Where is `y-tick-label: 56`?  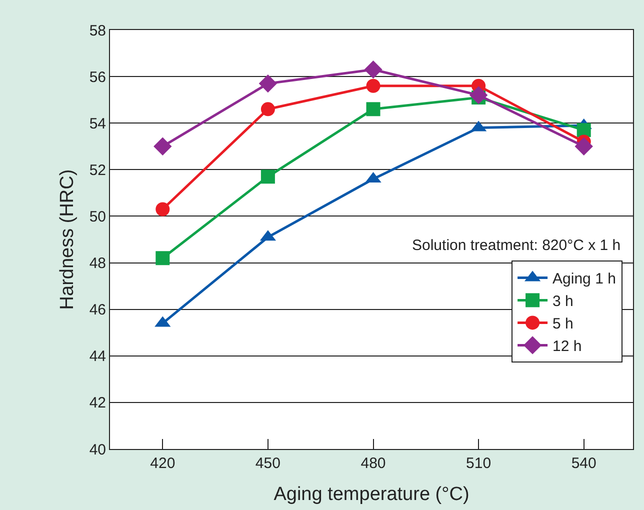 y-tick-label: 56 is located at coordinates (97, 77).